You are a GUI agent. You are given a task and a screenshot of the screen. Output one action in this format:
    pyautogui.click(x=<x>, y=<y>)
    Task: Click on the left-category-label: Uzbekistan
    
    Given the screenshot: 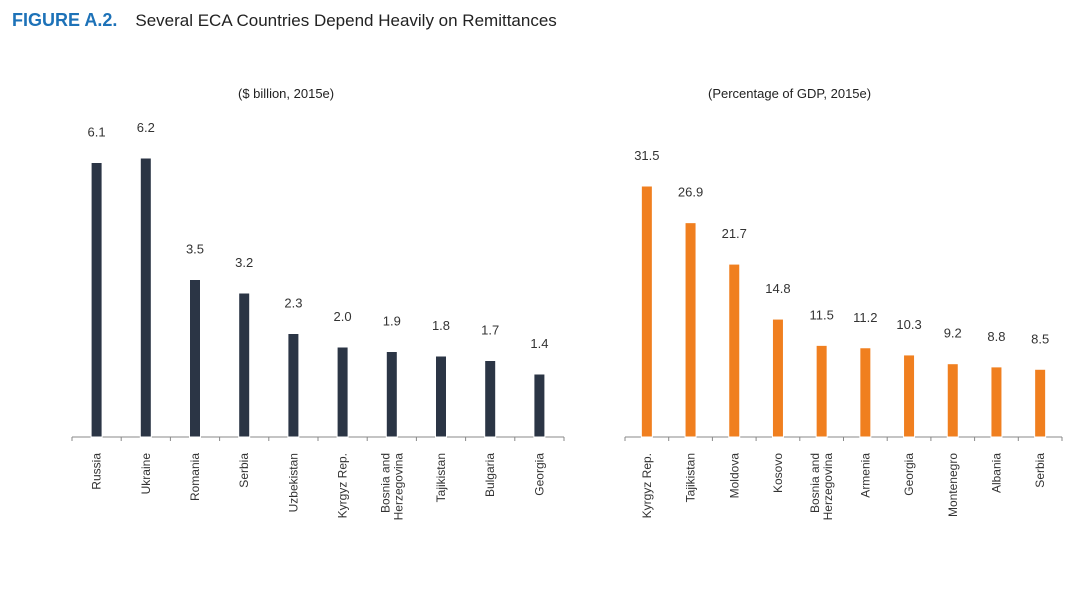 What is the action you would take?
    pyautogui.click(x=293, y=482)
    